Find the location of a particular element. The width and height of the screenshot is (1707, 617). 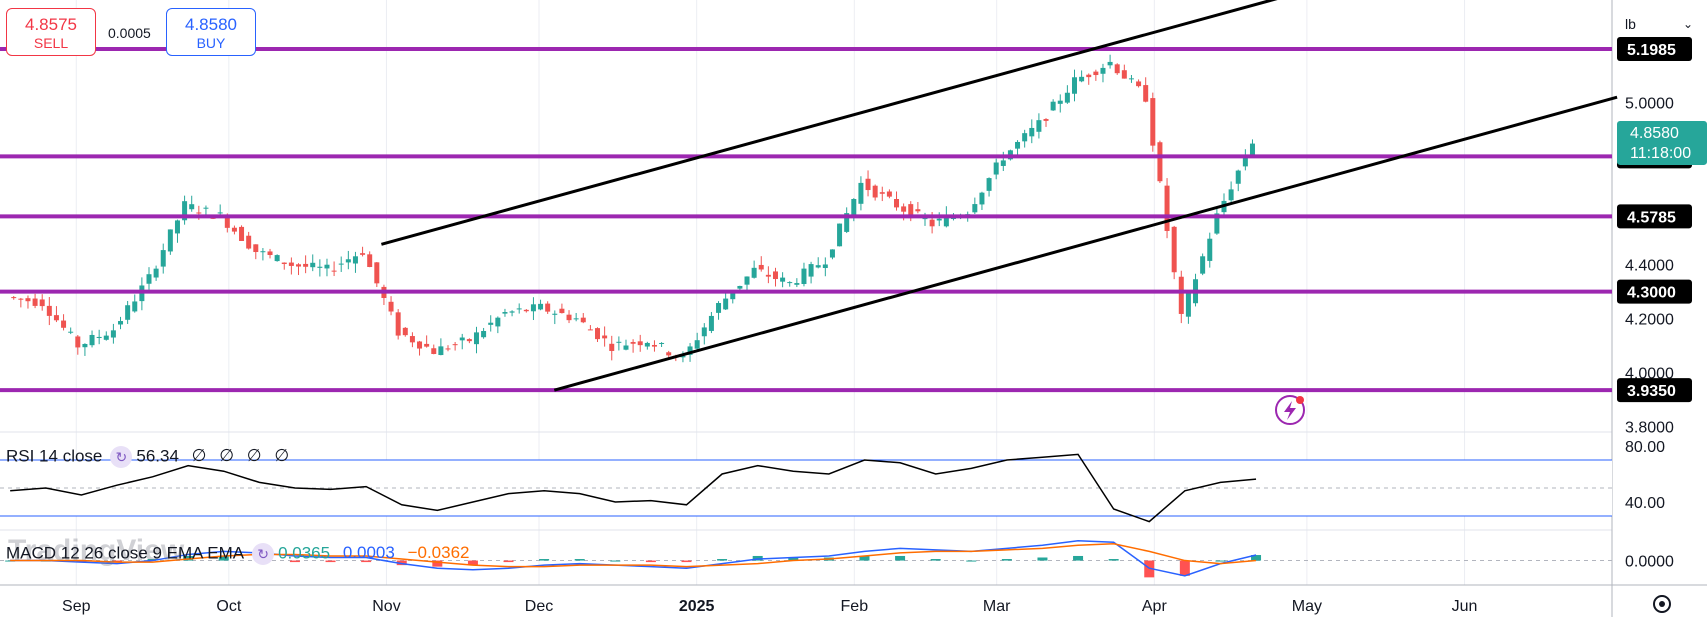

spread-value: 0.0005 is located at coordinates (129, 33).